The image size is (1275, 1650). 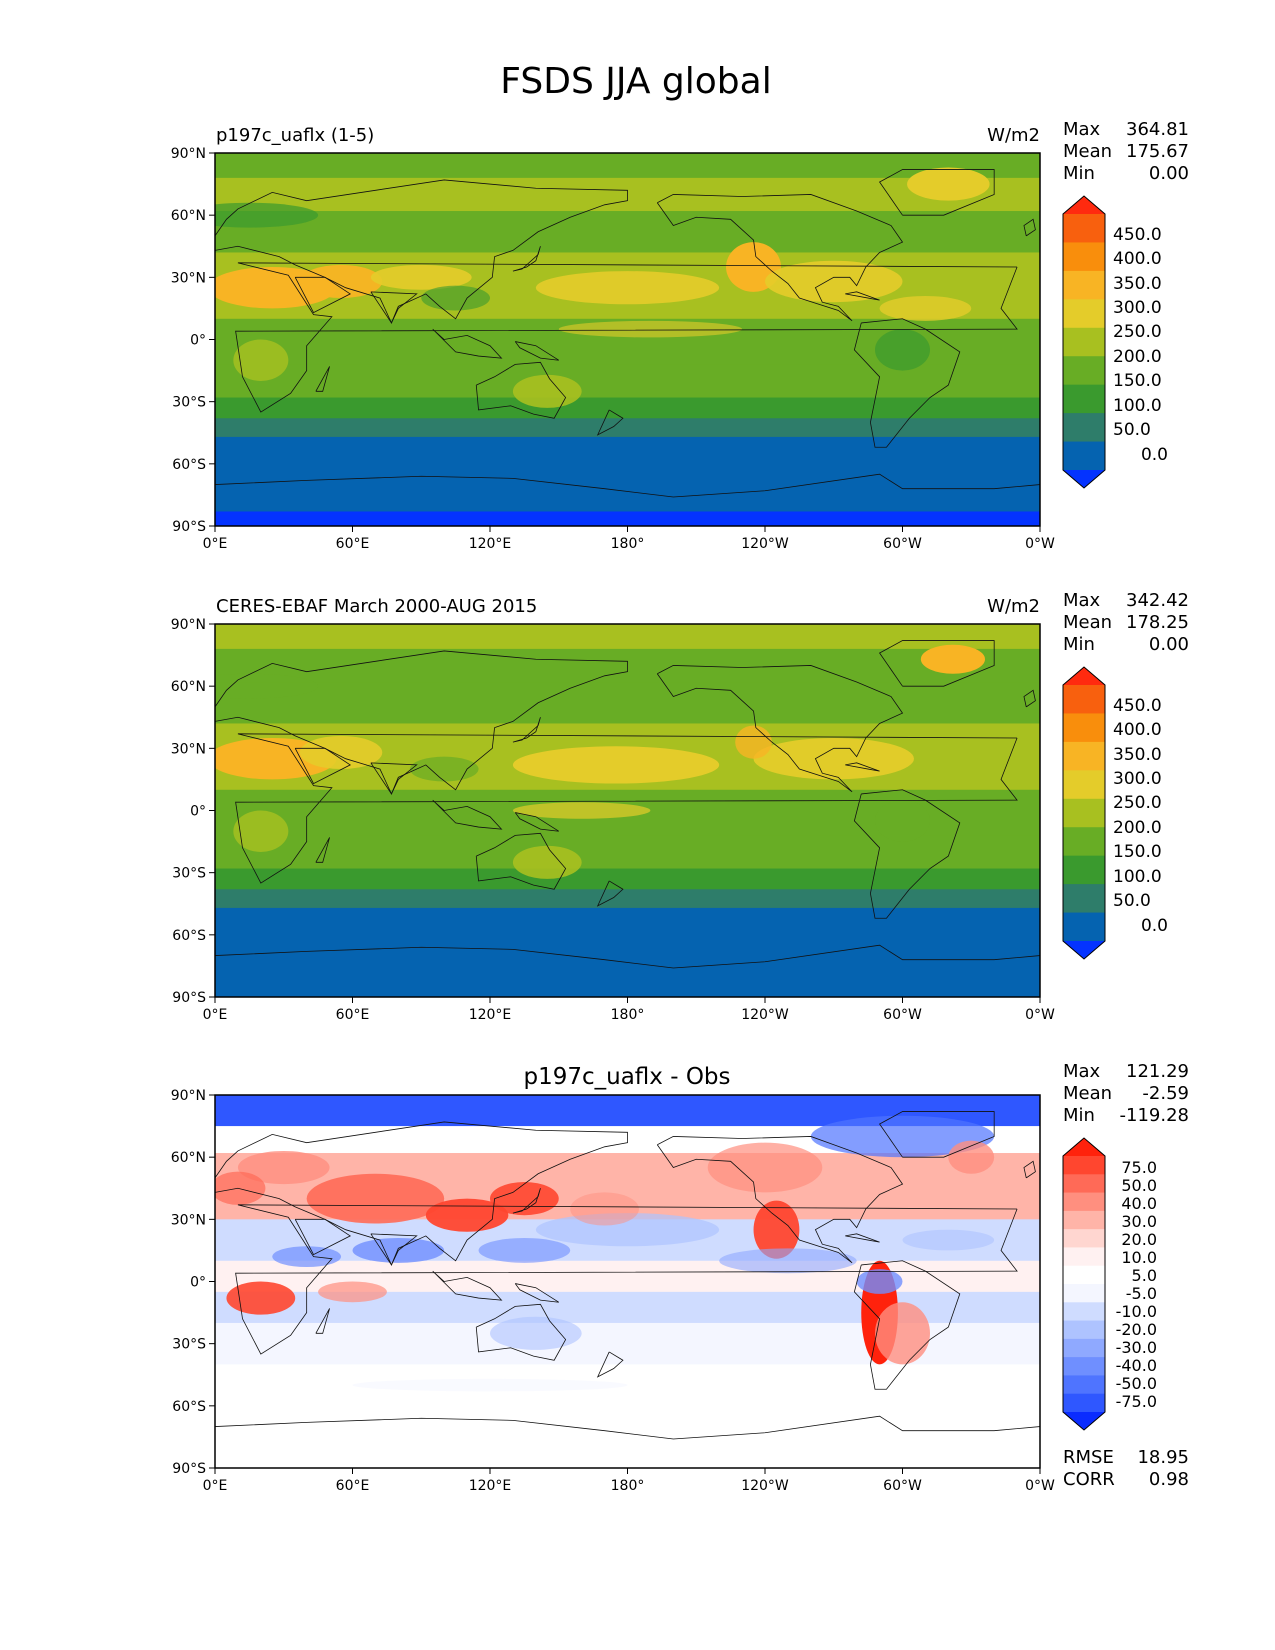 I want to click on panel-diff-coastlines, so click(x=627, y=1275).